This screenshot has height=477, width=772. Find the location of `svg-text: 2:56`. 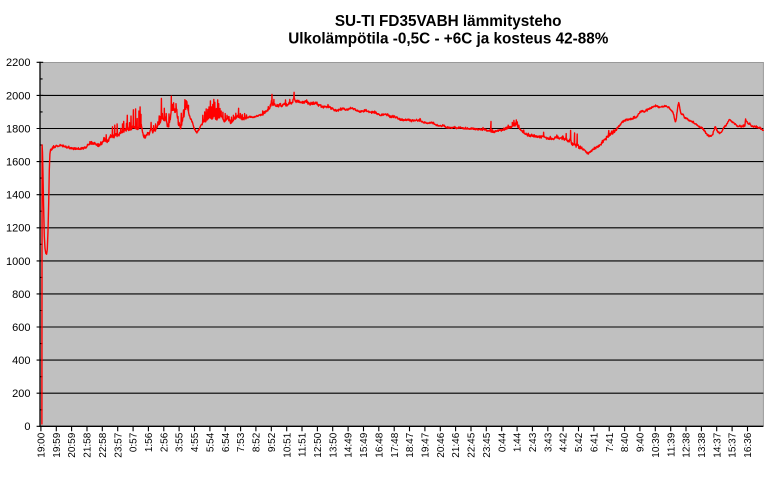

svg-text: 2:56 is located at coordinates (164, 442).